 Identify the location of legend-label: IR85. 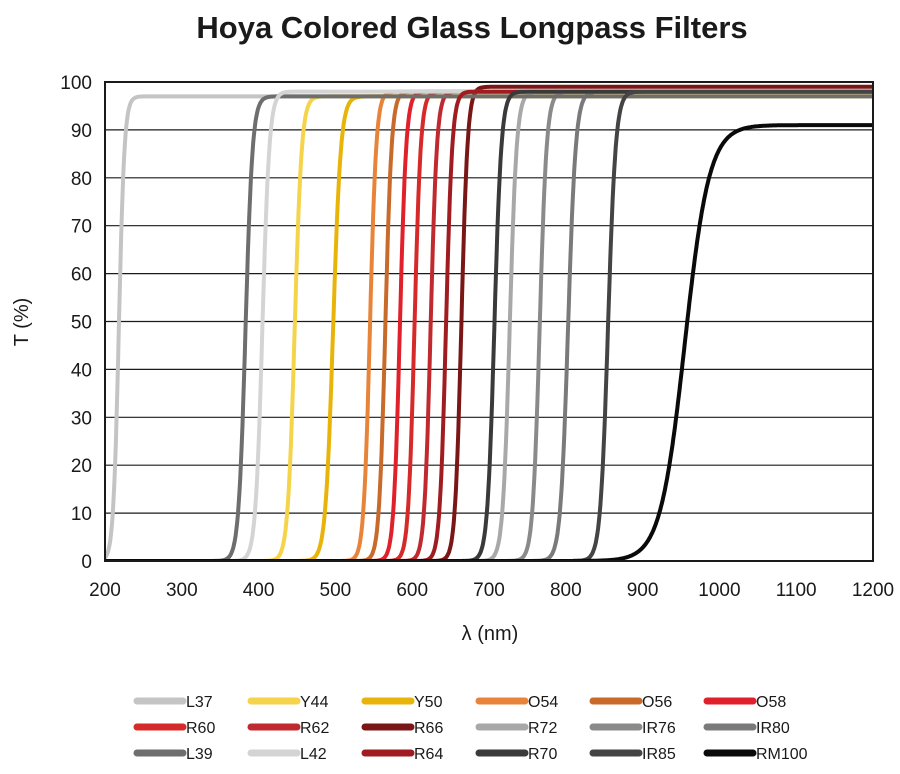
(659, 754).